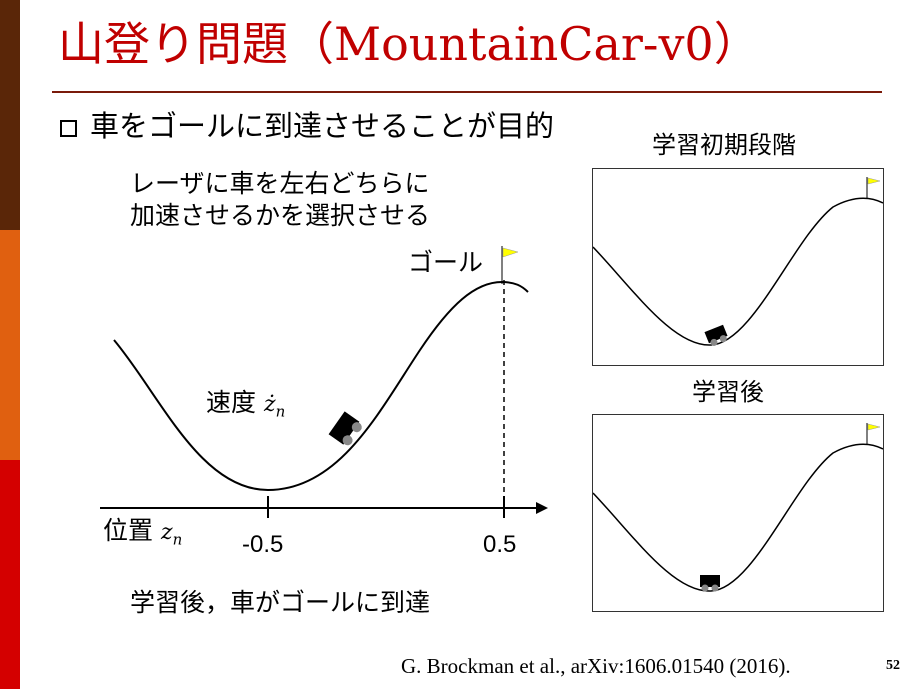 The height and width of the screenshot is (689, 921). Describe the element at coordinates (738, 517) in the screenshot. I see `panel-late-curve` at that location.